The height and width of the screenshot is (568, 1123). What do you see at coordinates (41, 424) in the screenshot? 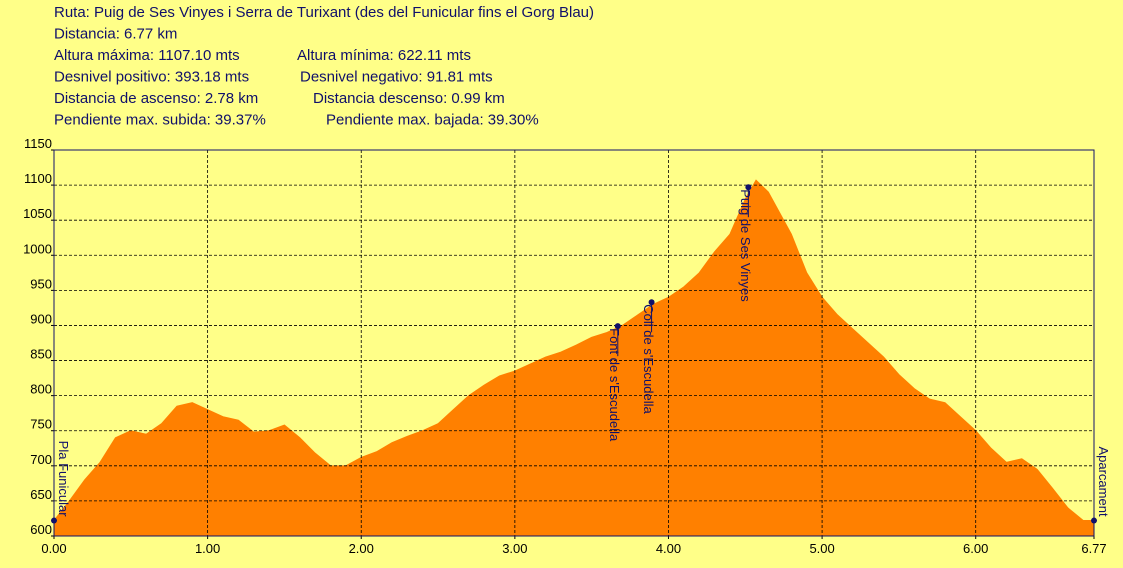
I see `y-tick-label: 750` at bounding box center [41, 424].